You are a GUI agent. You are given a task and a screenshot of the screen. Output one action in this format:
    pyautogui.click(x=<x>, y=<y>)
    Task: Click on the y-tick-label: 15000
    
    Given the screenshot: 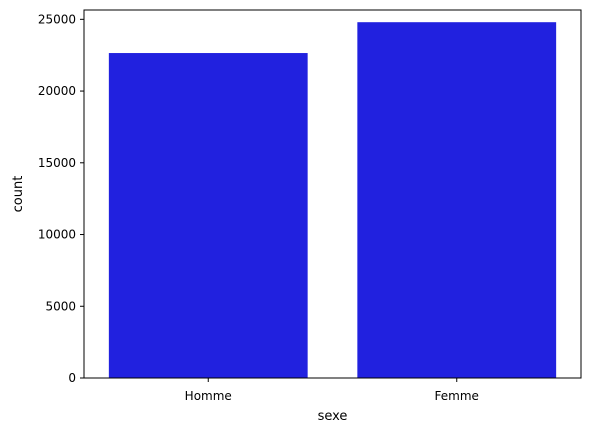 What is the action you would take?
    pyautogui.click(x=57, y=163)
    